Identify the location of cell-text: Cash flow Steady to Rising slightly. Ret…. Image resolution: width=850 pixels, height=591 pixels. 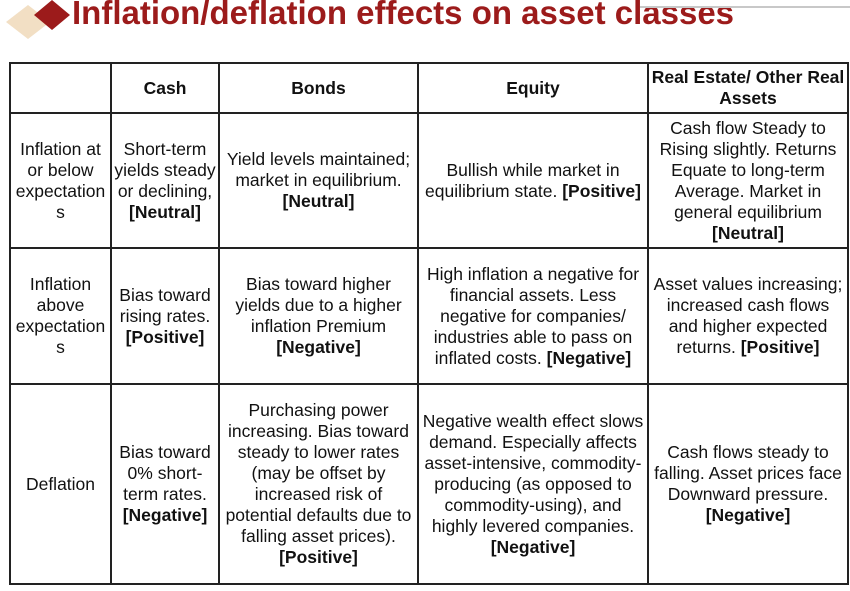
(748, 169).